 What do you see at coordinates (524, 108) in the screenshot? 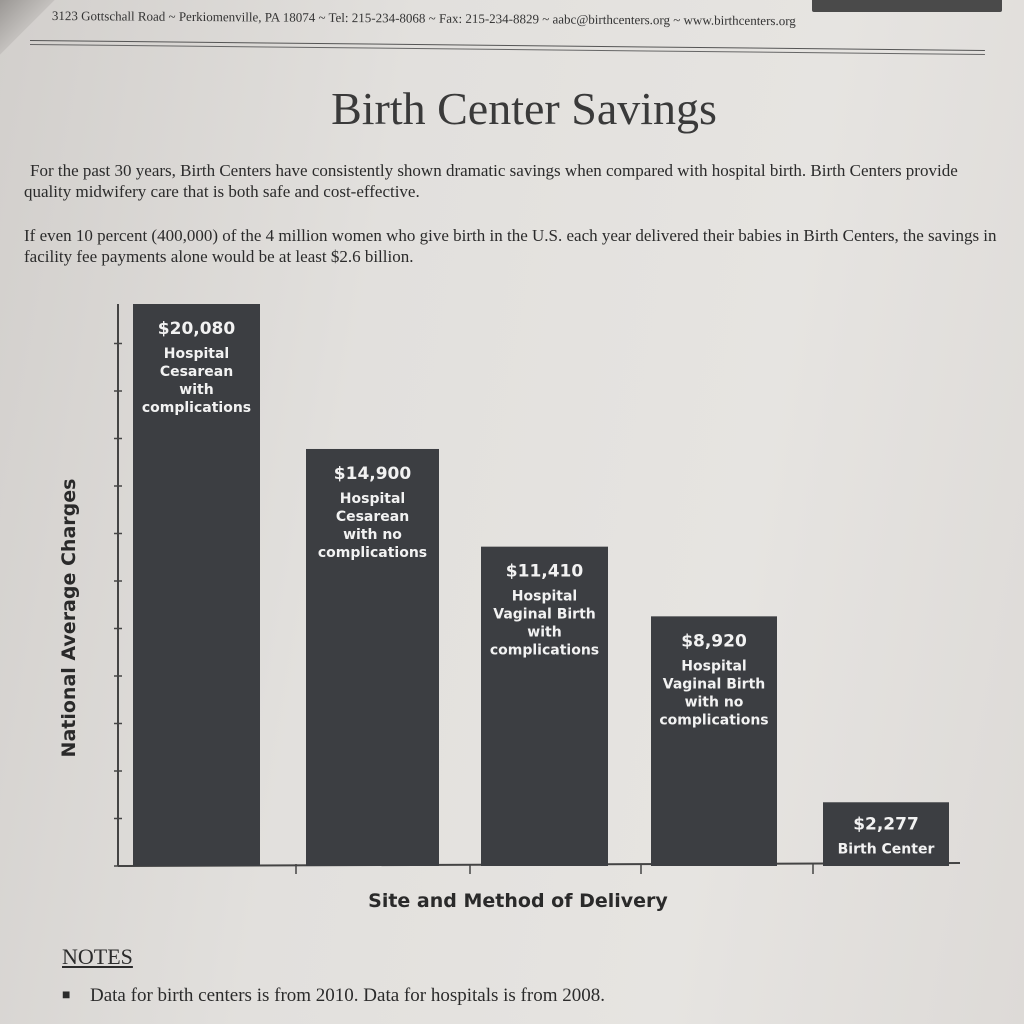
I see `page-title: Birth Center Savings` at bounding box center [524, 108].